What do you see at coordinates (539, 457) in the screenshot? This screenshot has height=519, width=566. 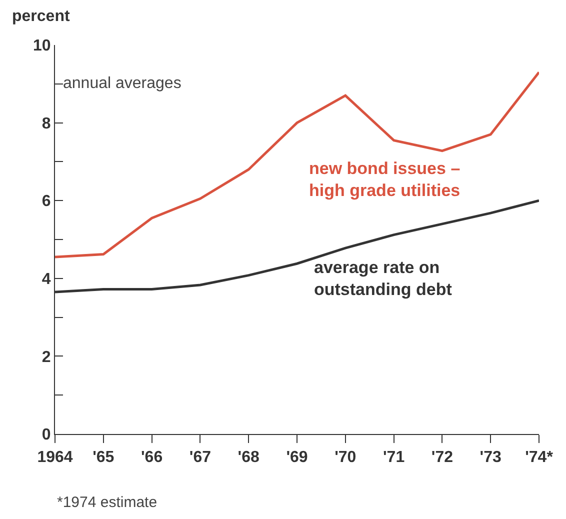 I see `x-tick-label: '74*` at bounding box center [539, 457].